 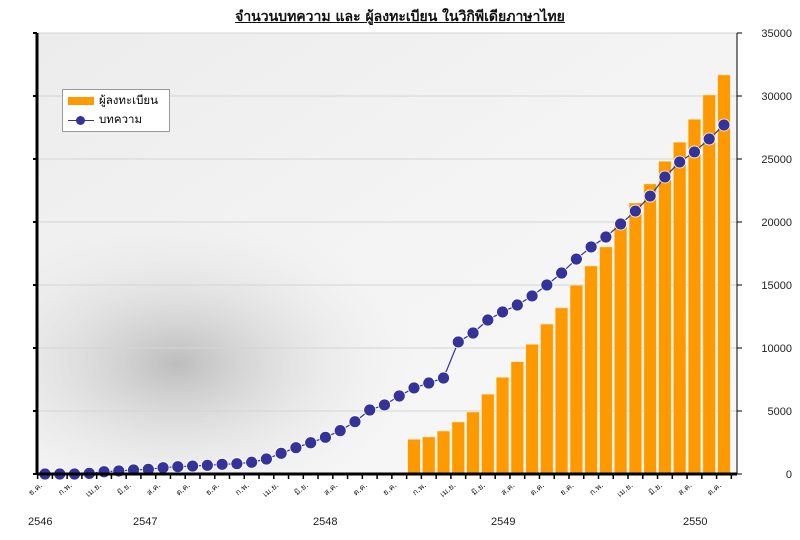 I want to click on legend-item-articles: บทความ, so click(x=105, y=120).